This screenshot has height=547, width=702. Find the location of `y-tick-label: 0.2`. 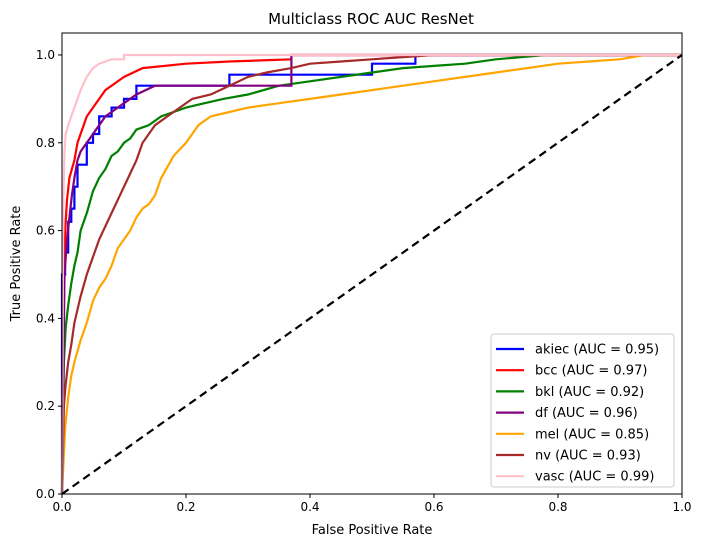

y-tick-label: 0.2 is located at coordinates (45, 406).